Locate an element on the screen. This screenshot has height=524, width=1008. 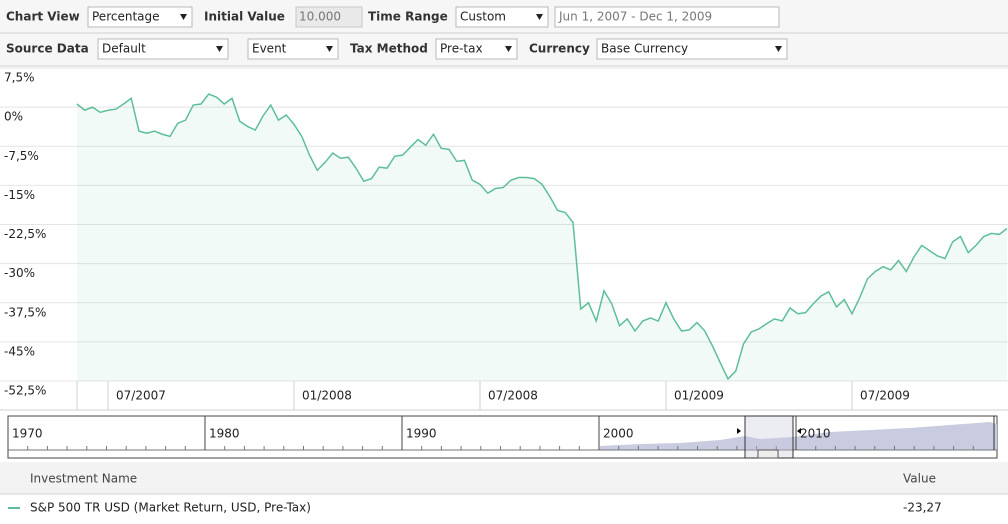
navigator-area is located at coordinates (798, 436).